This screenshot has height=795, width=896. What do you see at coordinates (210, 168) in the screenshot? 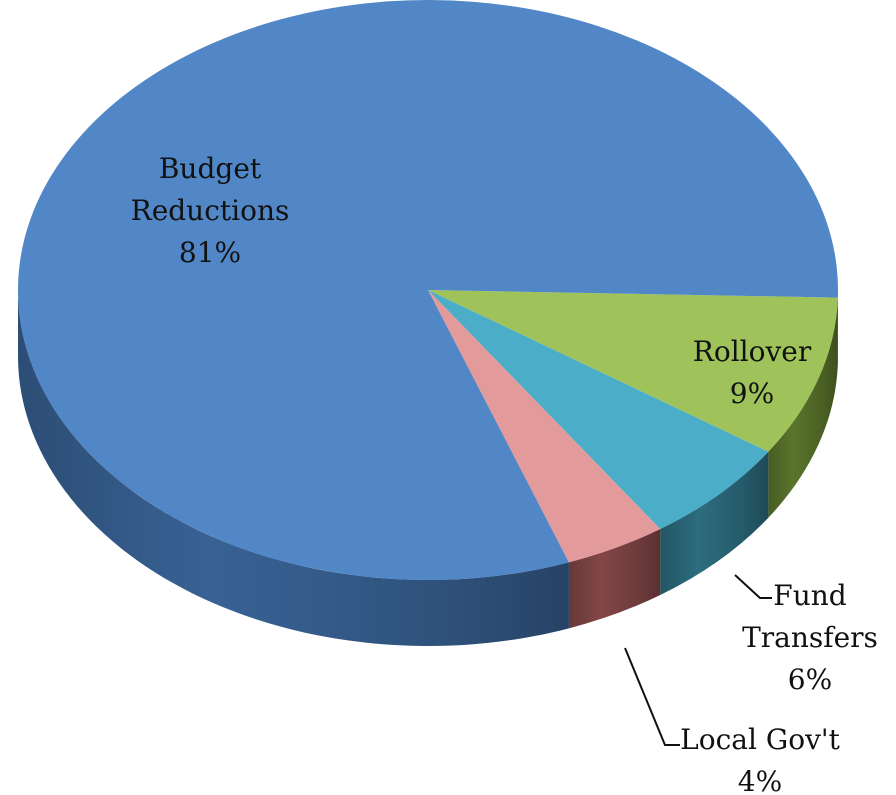
I see `data-label-name: Budget` at bounding box center [210, 168].